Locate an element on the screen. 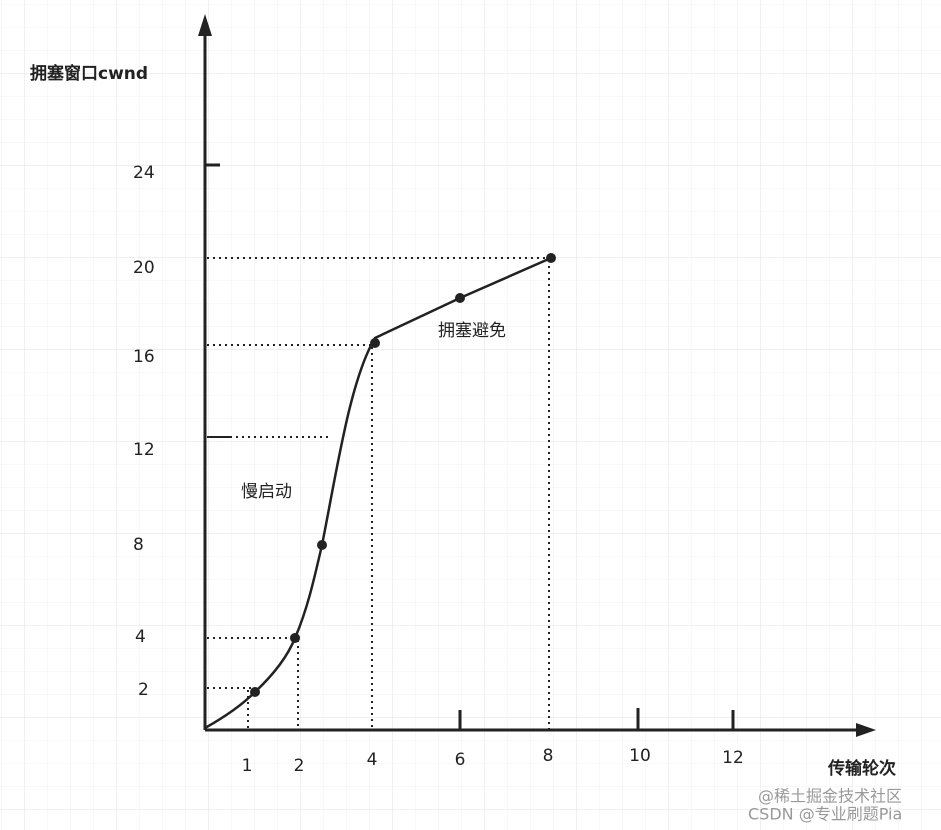 This screenshot has width=941, height=830. x-label: 10 is located at coordinates (640, 756).